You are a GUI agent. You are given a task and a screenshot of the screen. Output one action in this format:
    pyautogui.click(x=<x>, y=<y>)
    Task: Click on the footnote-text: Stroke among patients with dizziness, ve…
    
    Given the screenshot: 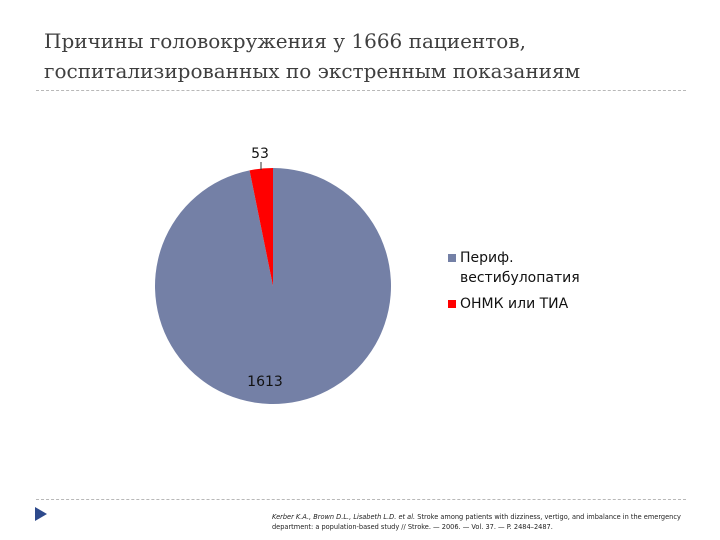 What is the action you would take?
    pyautogui.click(x=476, y=522)
    